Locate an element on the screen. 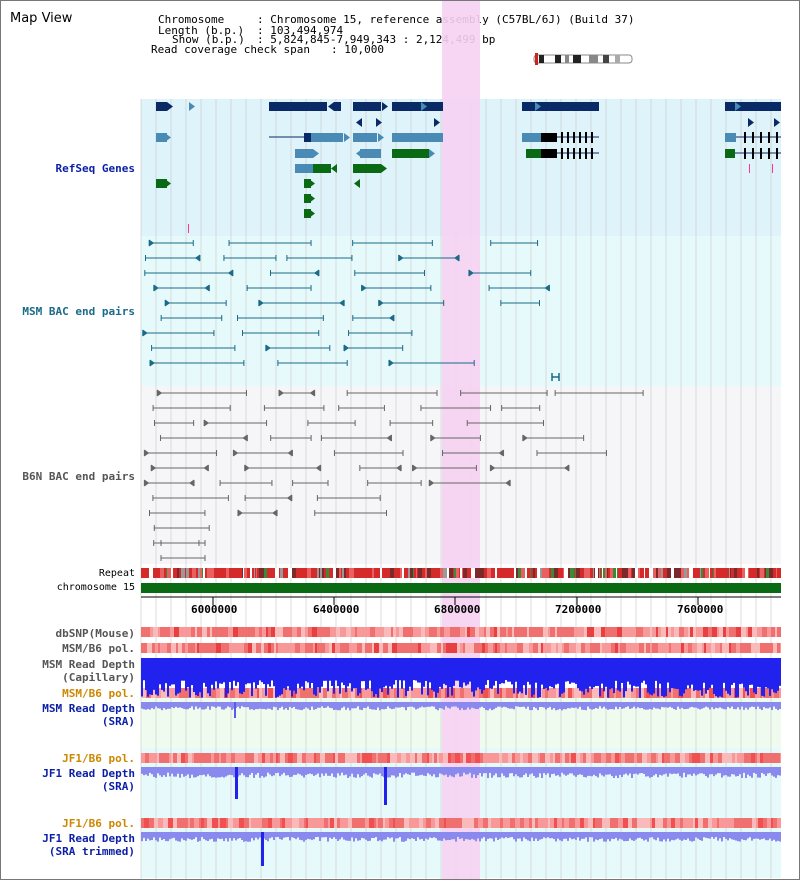  track-label-jf1-depth-trim-2: (SRA trimmed) is located at coordinates (91, 851).